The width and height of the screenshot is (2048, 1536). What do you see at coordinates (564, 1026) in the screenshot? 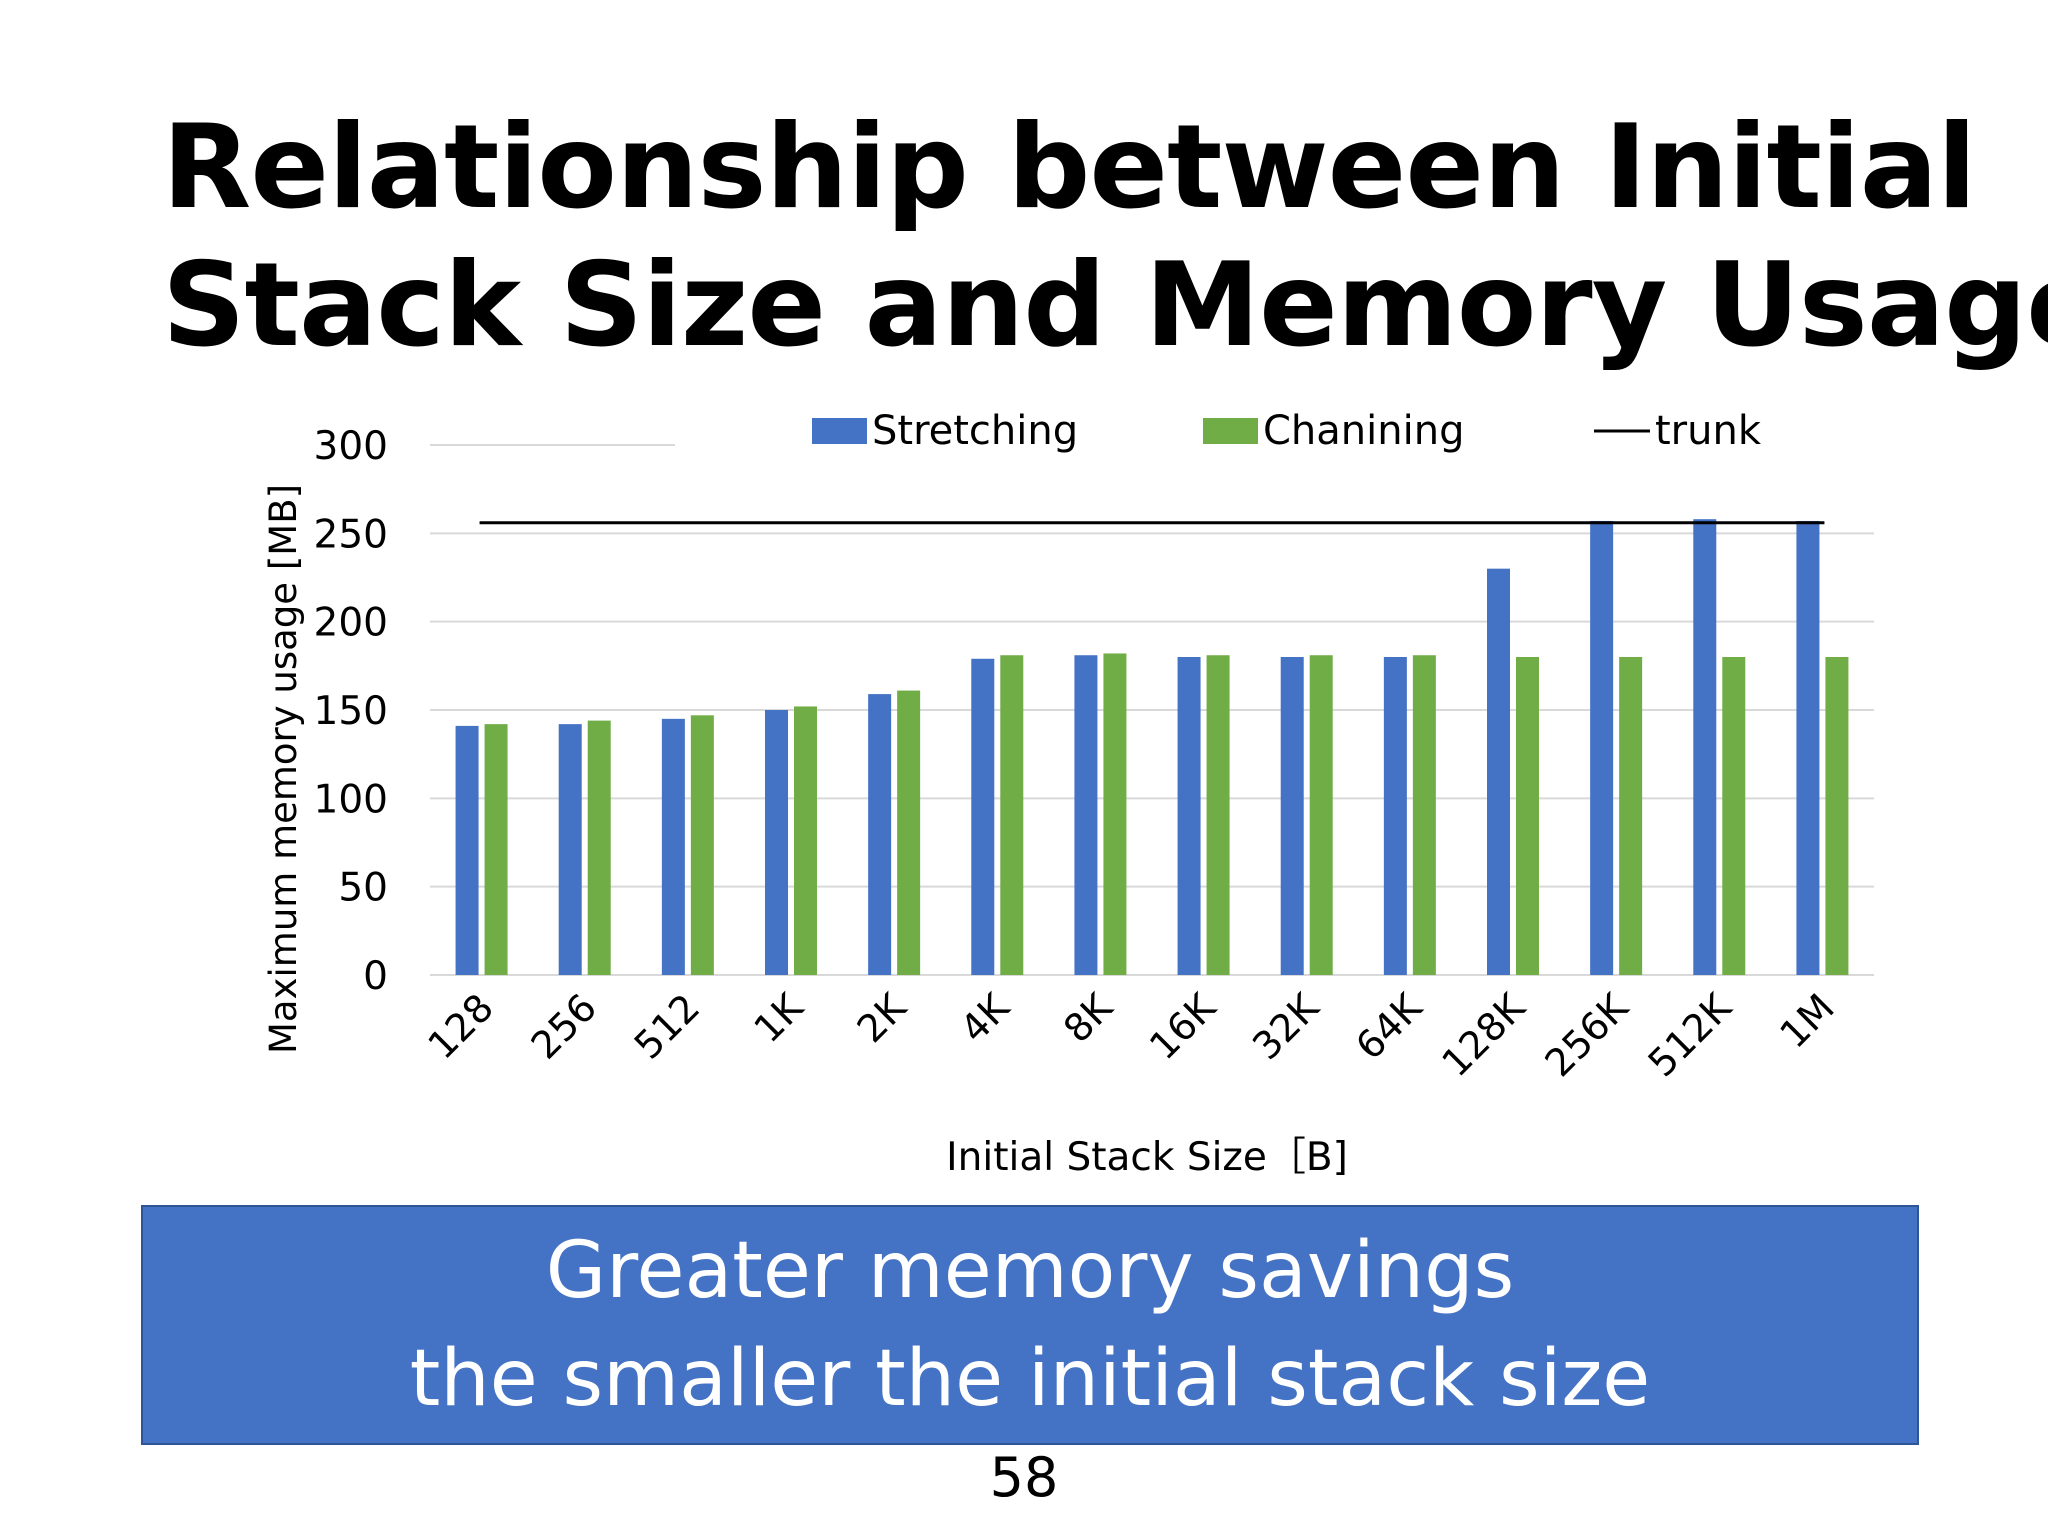
I see `x-tick-label: 256` at bounding box center [564, 1026].